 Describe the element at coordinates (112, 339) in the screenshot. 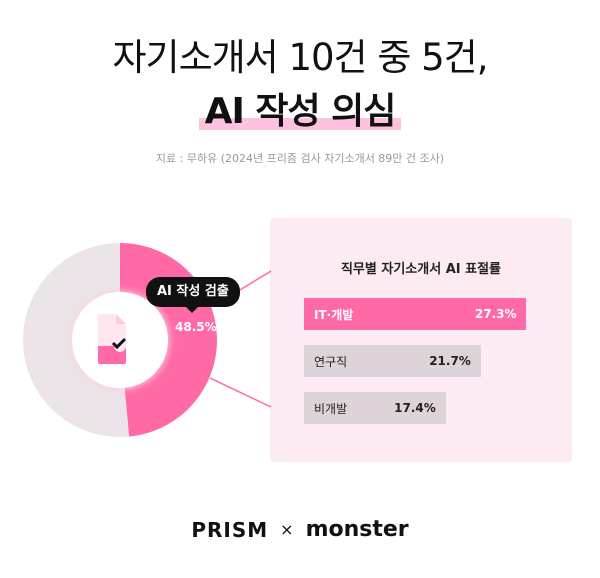

I see `document-check-icon` at that location.